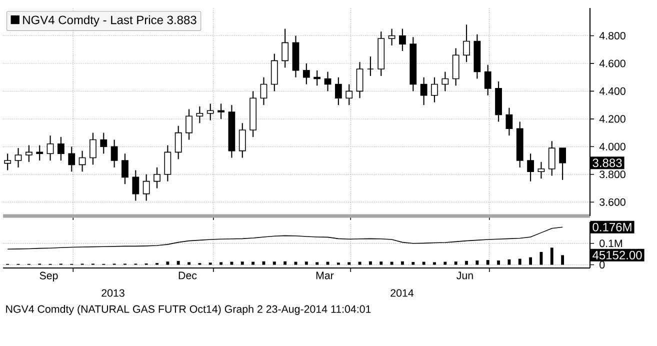 The width and height of the screenshot is (657, 346). What do you see at coordinates (113, 293) in the screenshot?
I see `text: 2013` at bounding box center [113, 293].